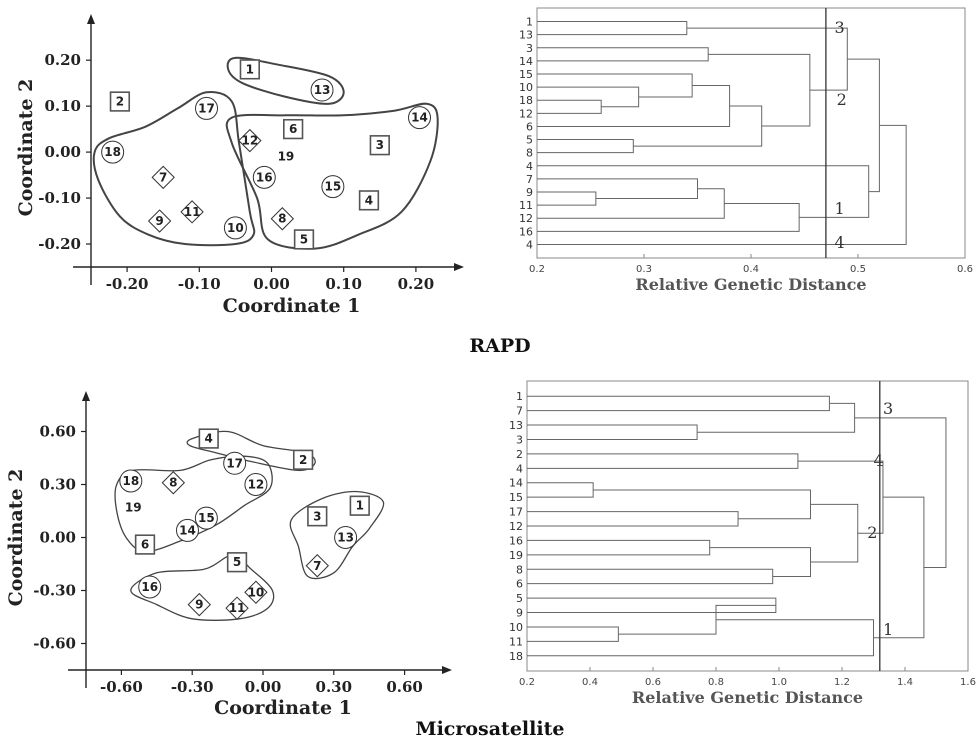  I want to click on x-tick-label: 0.30, so click(334, 687).